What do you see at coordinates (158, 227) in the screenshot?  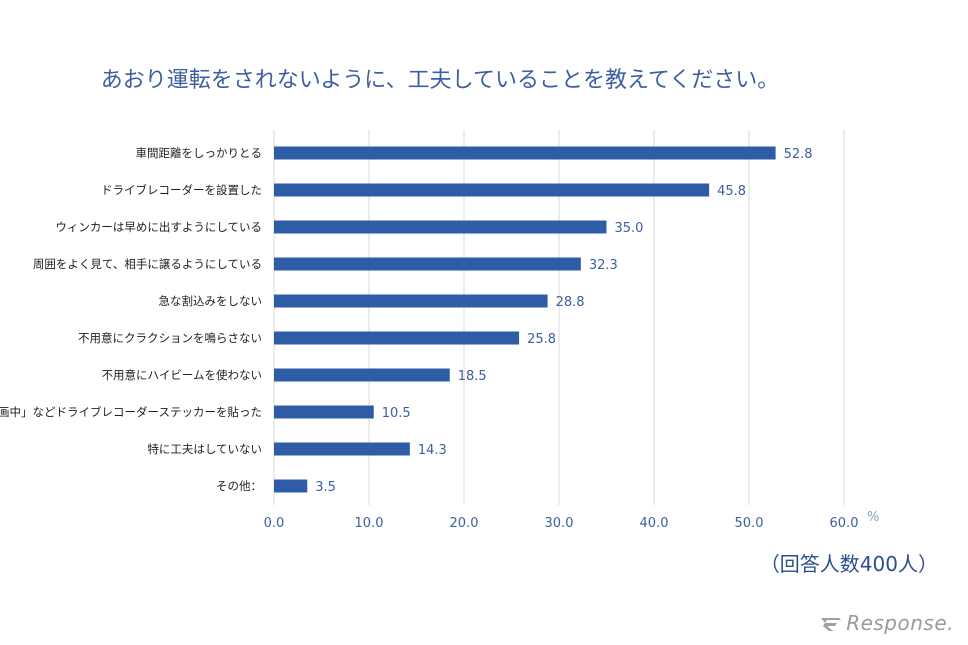 I see `category-label: ウィンカーは早めに出すようにしている` at bounding box center [158, 227].